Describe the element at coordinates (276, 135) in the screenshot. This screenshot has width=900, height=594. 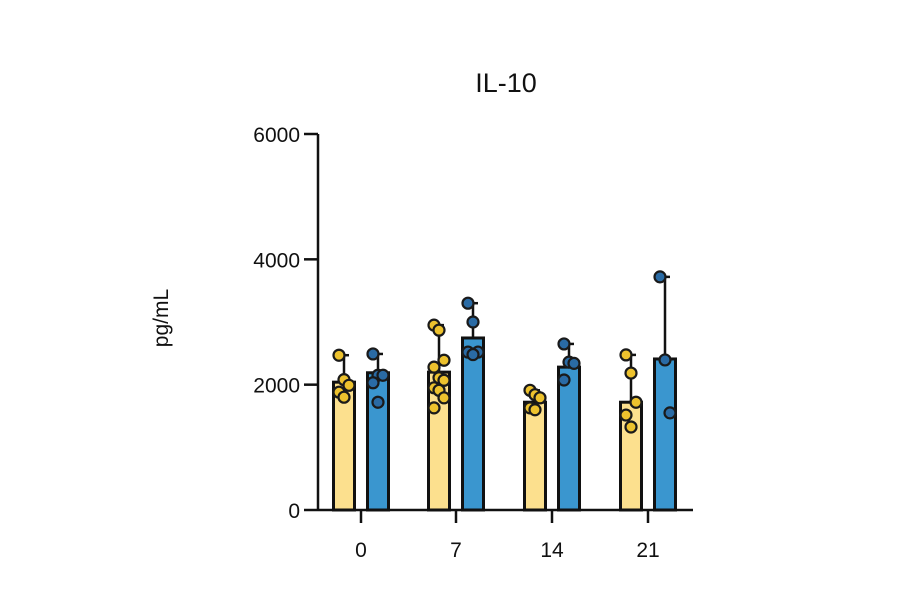
I see `y-tick-label: 6000` at that location.